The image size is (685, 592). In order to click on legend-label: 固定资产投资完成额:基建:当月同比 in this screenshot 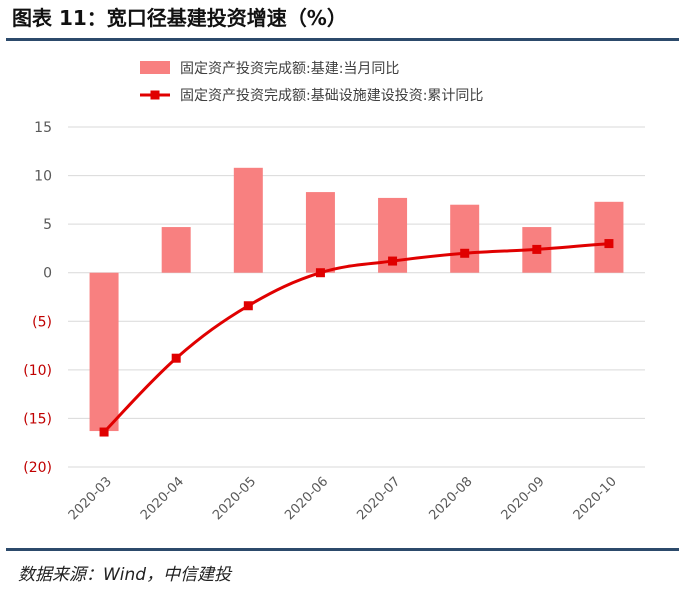, I will do `click(289, 68)`.